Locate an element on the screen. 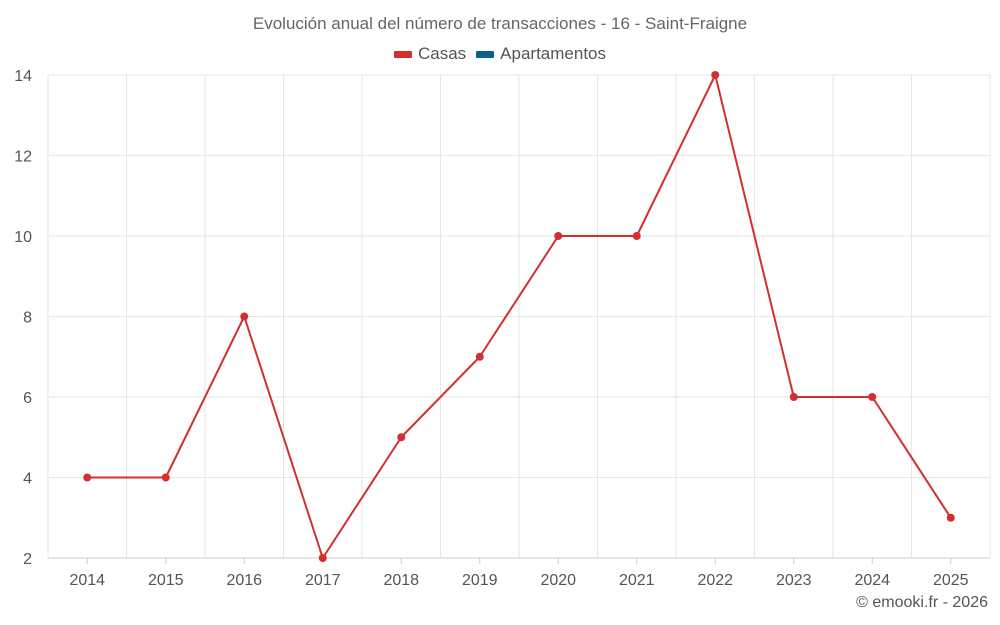 This screenshot has width=1000, height=625. x-tick-label: 2016 is located at coordinates (244, 580).